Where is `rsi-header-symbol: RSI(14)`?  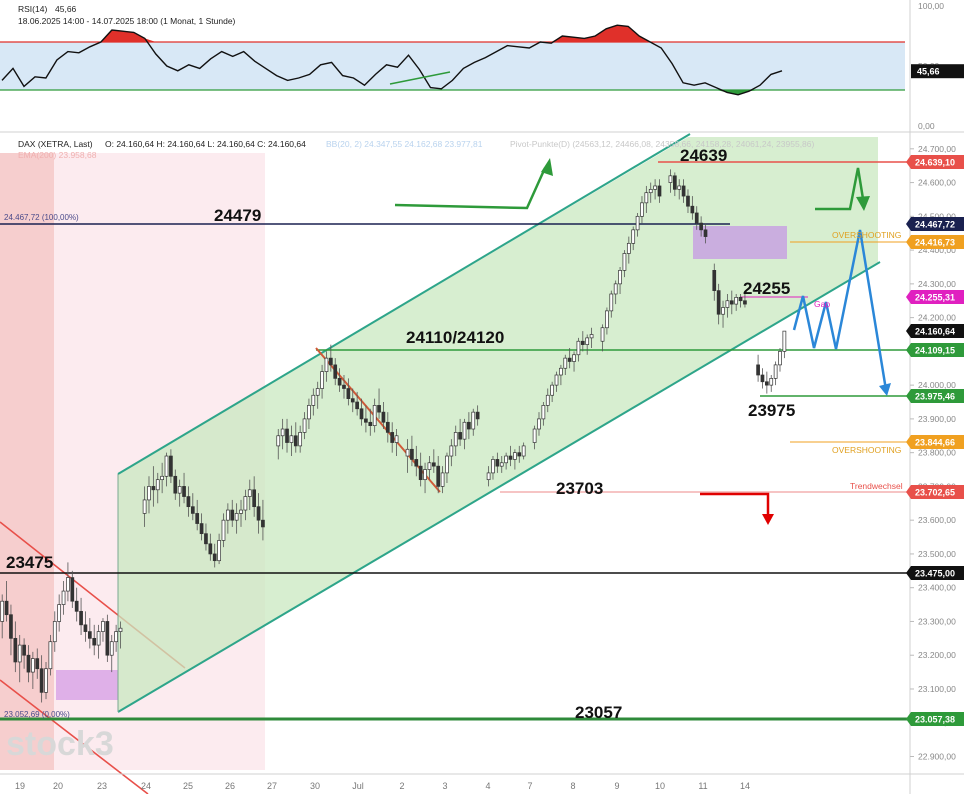 rsi-header-symbol: RSI(14) is located at coordinates (32, 9).